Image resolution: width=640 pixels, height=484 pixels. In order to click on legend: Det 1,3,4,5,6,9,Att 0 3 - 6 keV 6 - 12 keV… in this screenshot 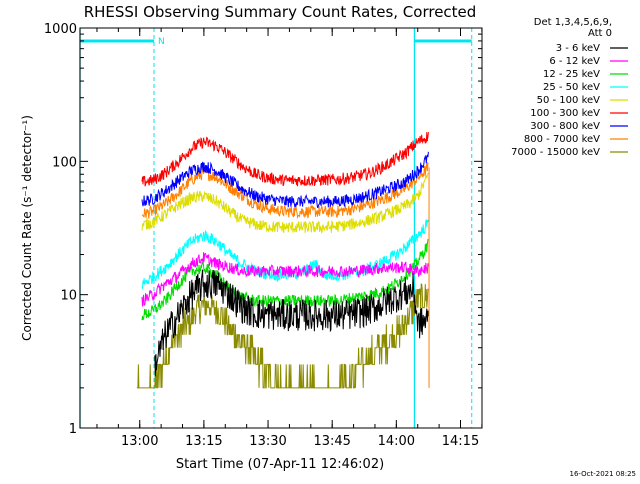, I will do `click(569, 87)`.